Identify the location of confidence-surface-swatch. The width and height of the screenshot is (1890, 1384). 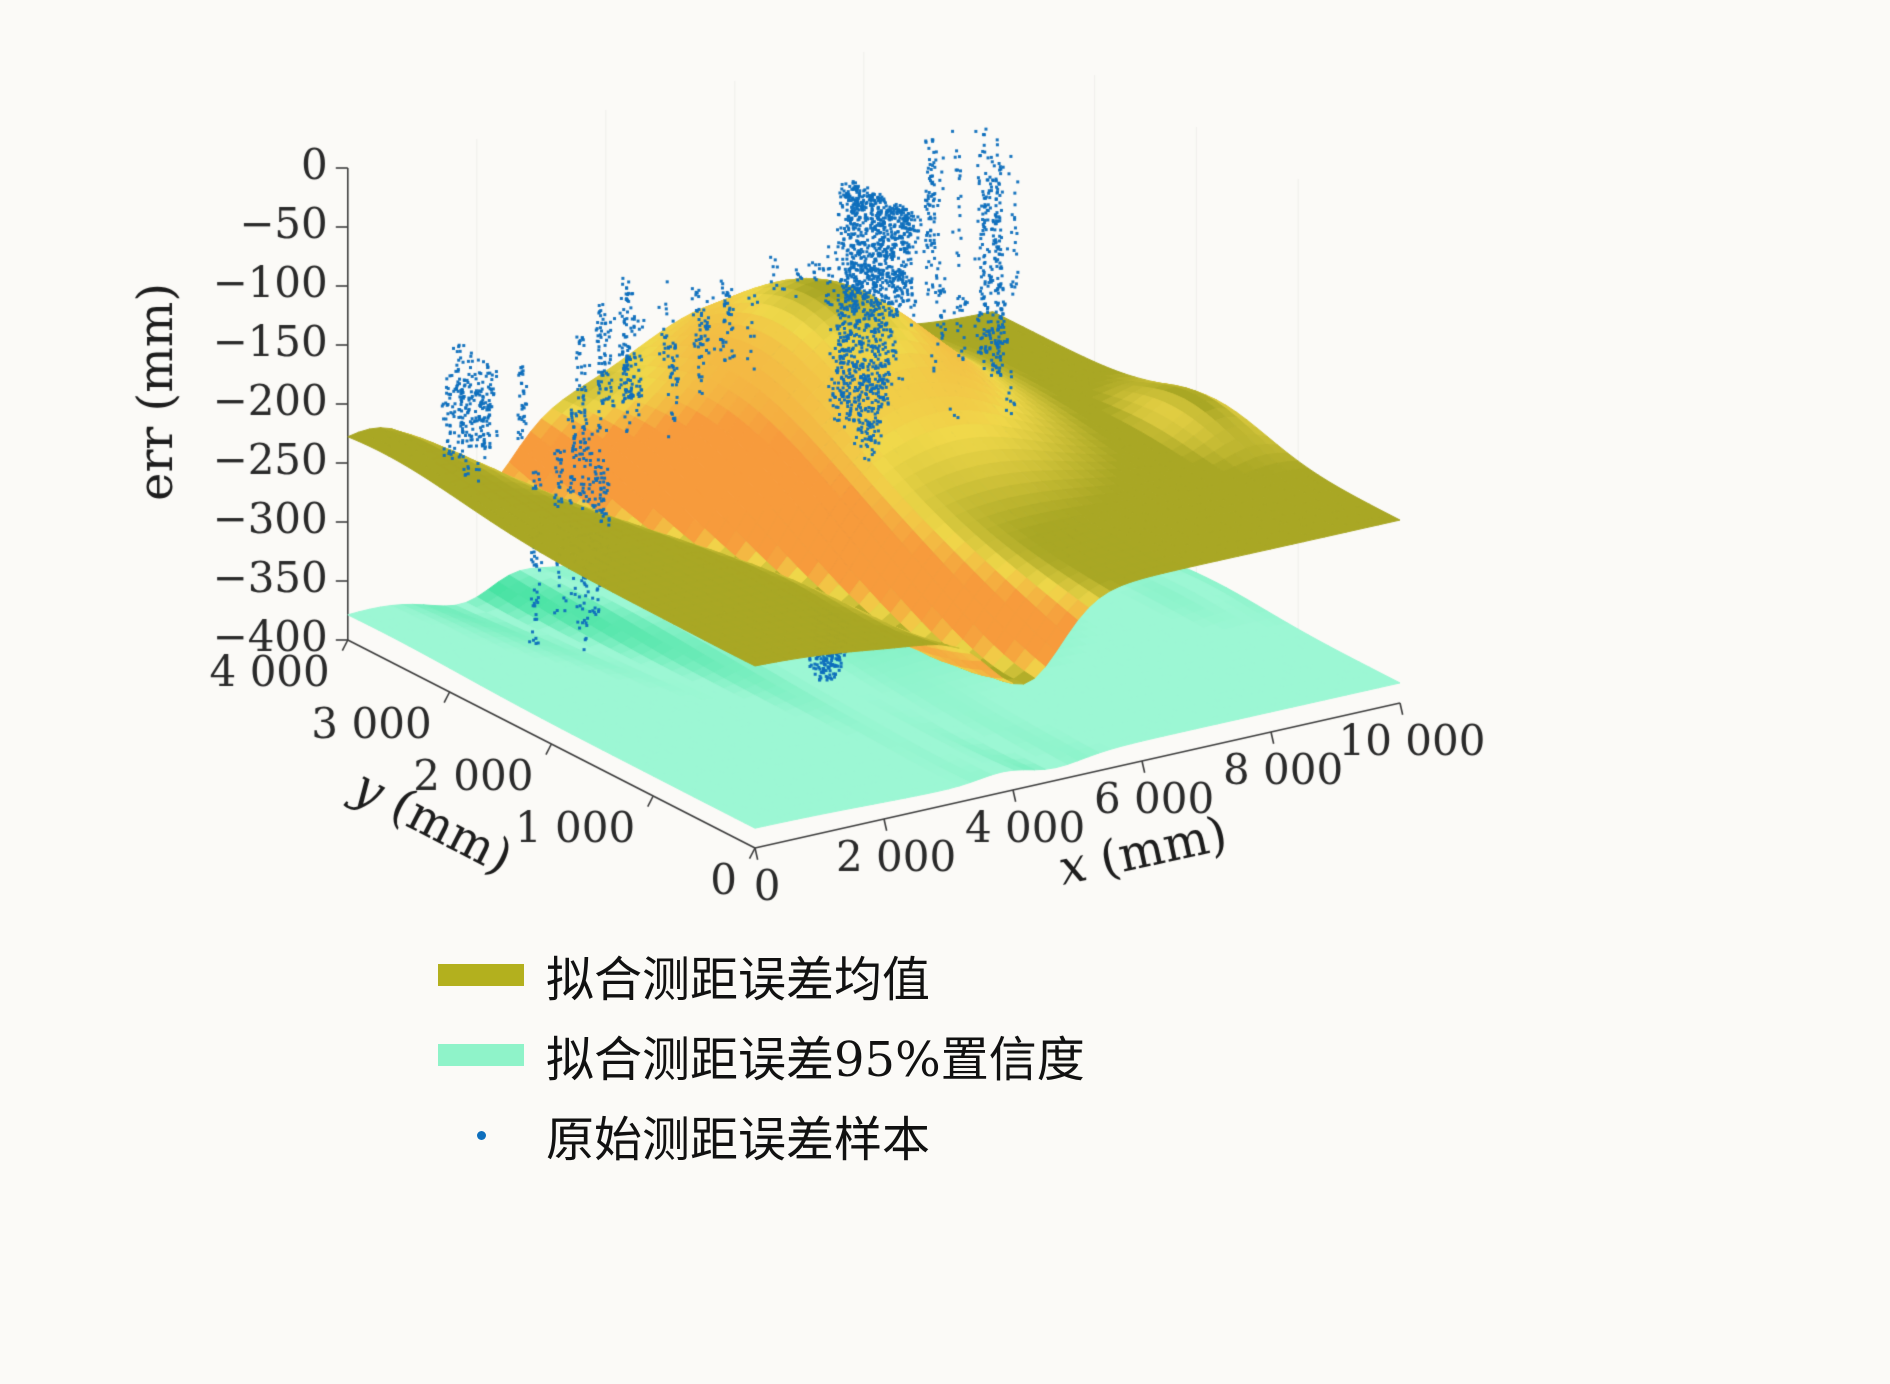
(481, 1055).